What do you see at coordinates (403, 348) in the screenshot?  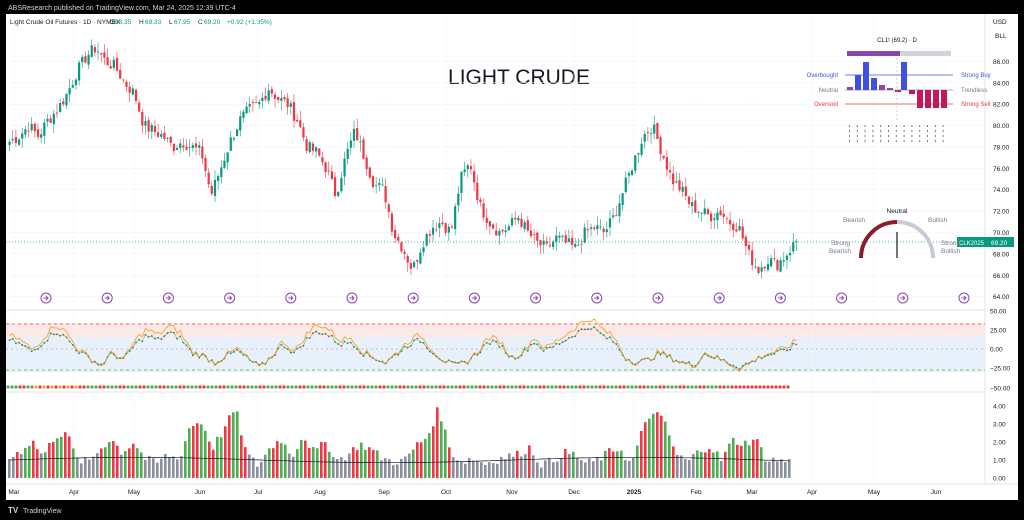 I see `osc-main-line` at bounding box center [403, 348].